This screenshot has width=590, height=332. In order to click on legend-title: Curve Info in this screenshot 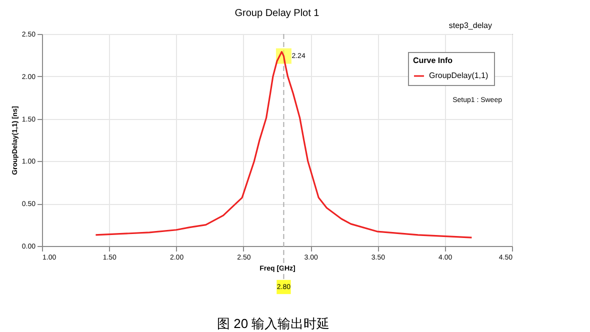, I will do `click(433, 60)`.